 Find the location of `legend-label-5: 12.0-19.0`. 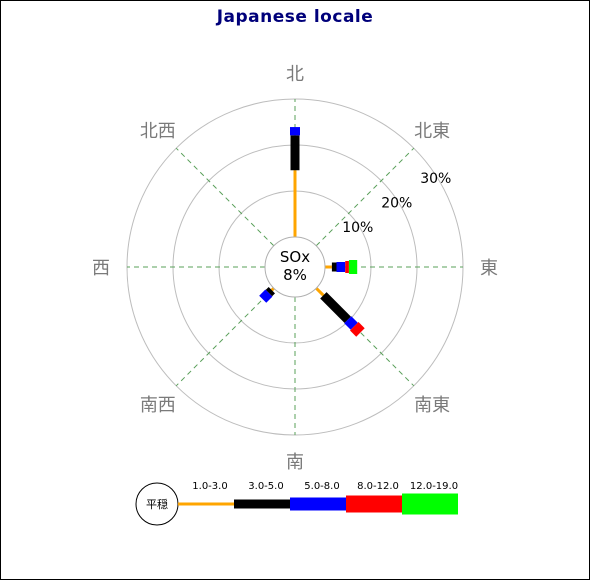

legend-label-5: 12.0-19.0 is located at coordinates (434, 486).